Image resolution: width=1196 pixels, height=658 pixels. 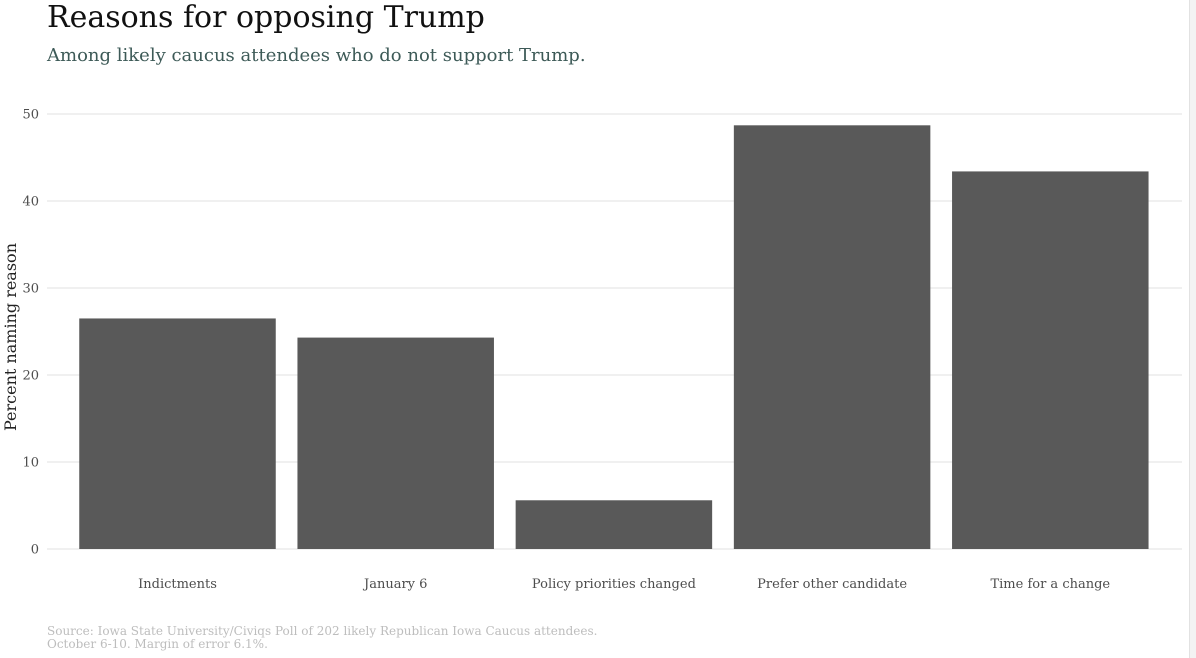 I want to click on source-line-2: October 6-10. Margin of error 6.1%., so click(x=157, y=644).